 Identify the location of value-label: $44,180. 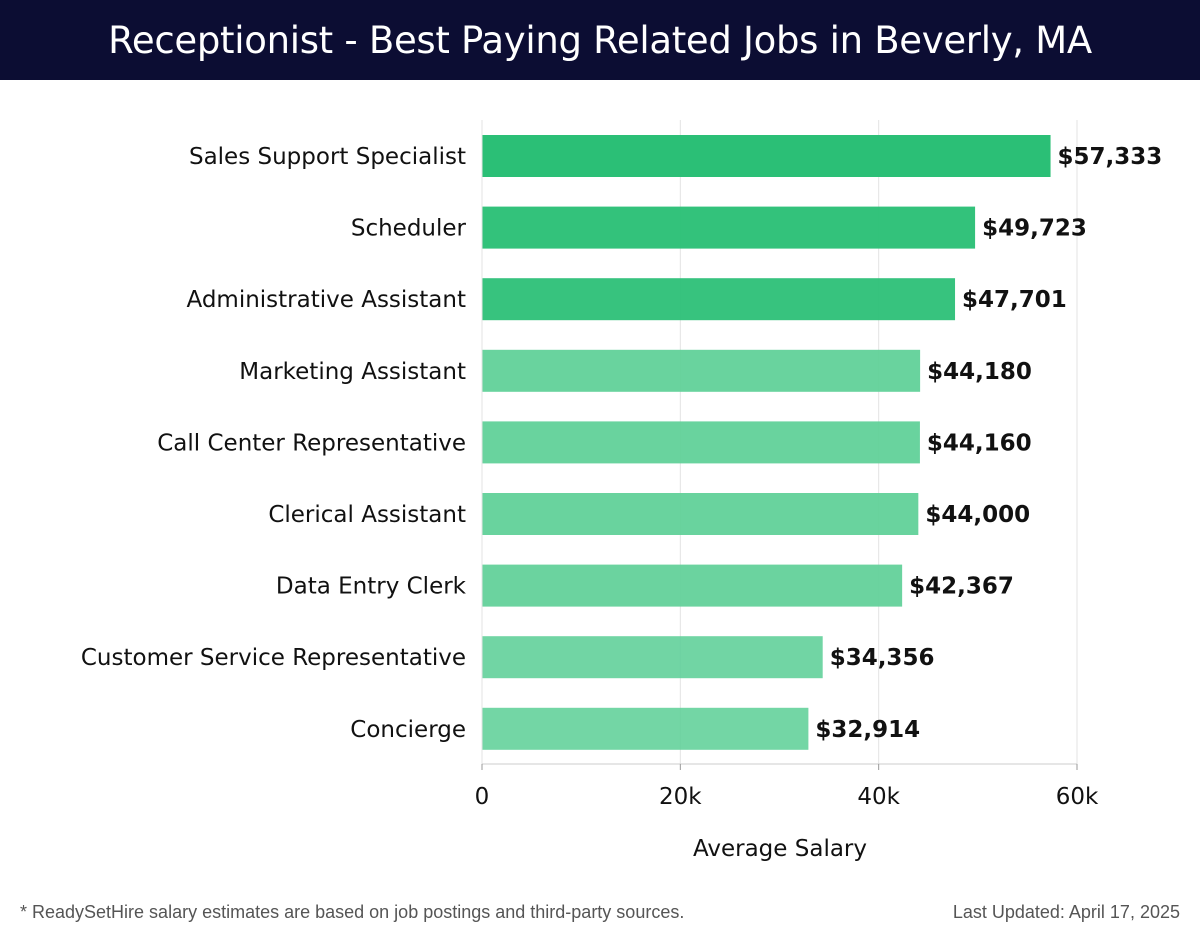
(979, 372).